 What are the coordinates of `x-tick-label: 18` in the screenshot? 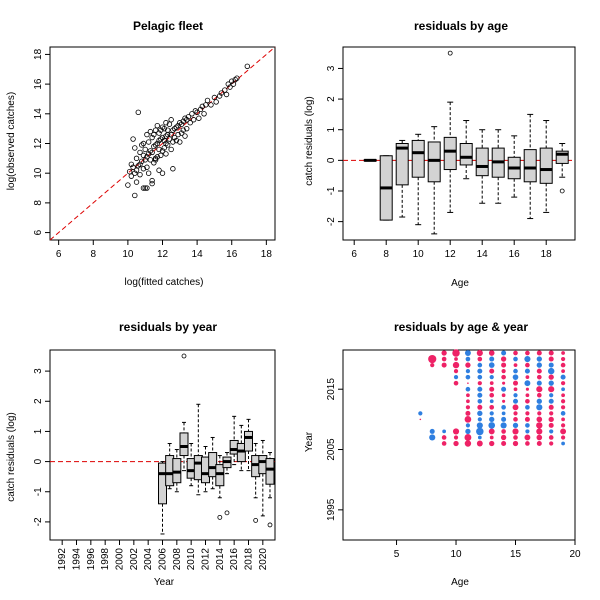 It's located at (547, 254).